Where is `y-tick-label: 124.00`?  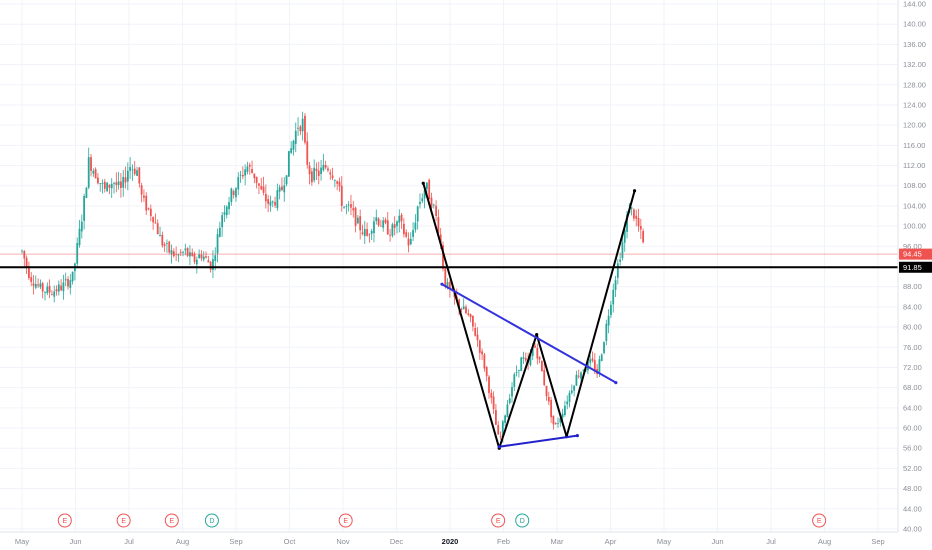 y-tick-label: 124.00 is located at coordinates (914, 104).